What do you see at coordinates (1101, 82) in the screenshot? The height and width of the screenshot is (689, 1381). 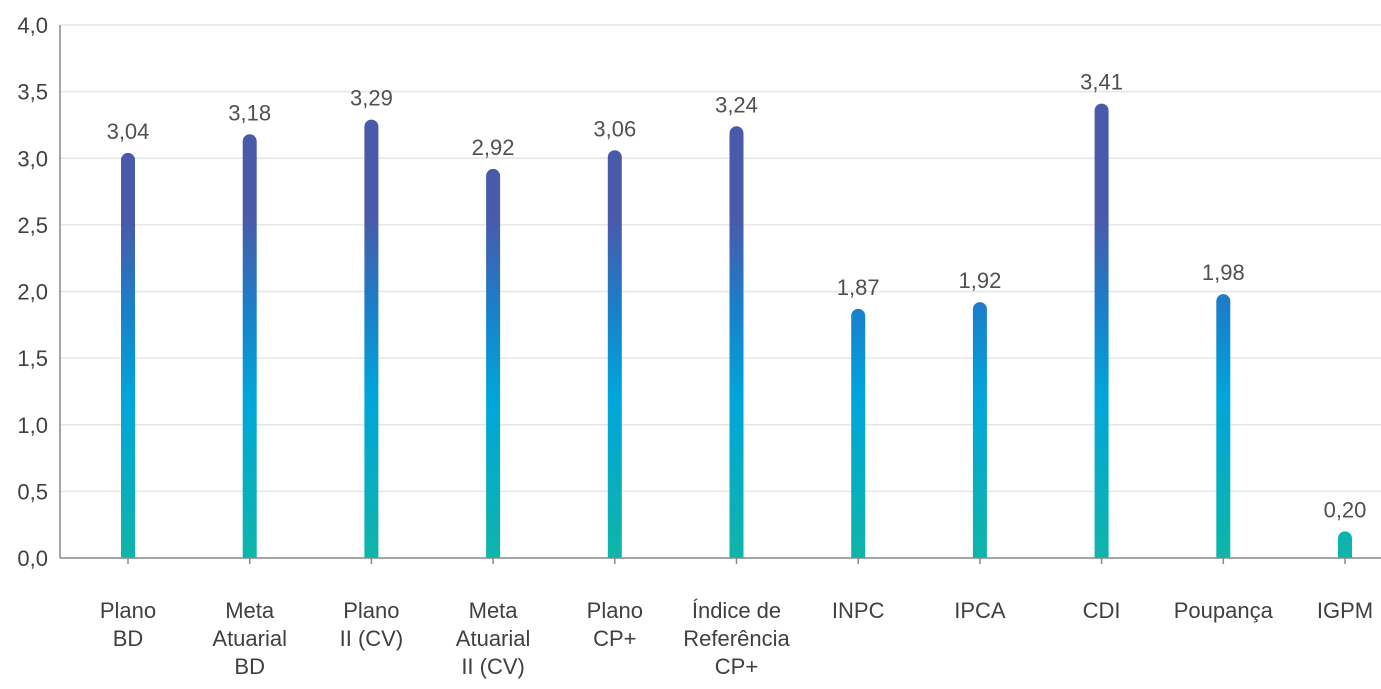 I see `data-label: 3,41` at bounding box center [1101, 82].